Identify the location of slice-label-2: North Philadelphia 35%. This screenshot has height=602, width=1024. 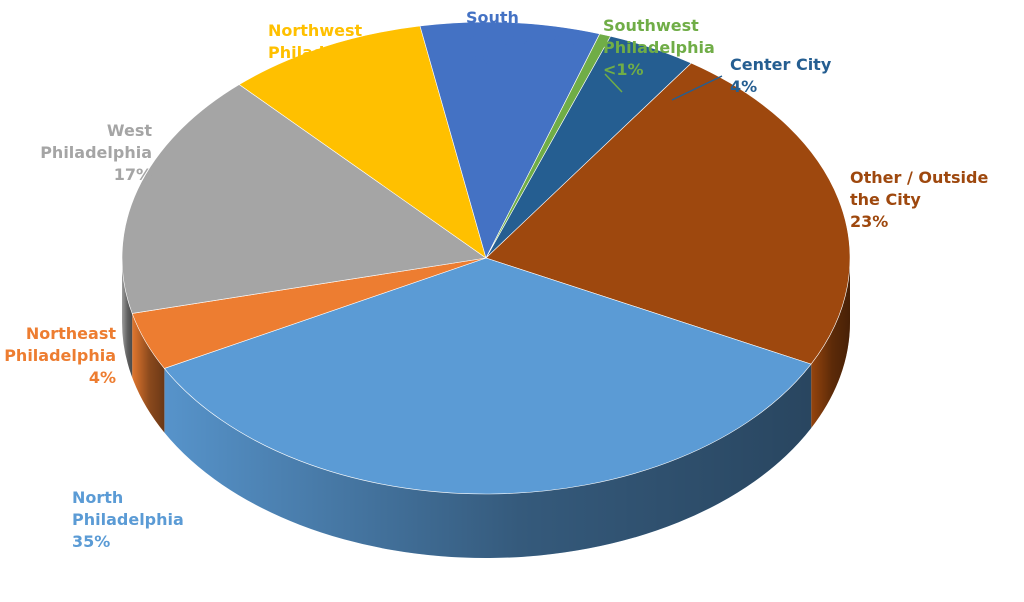
(128, 519).